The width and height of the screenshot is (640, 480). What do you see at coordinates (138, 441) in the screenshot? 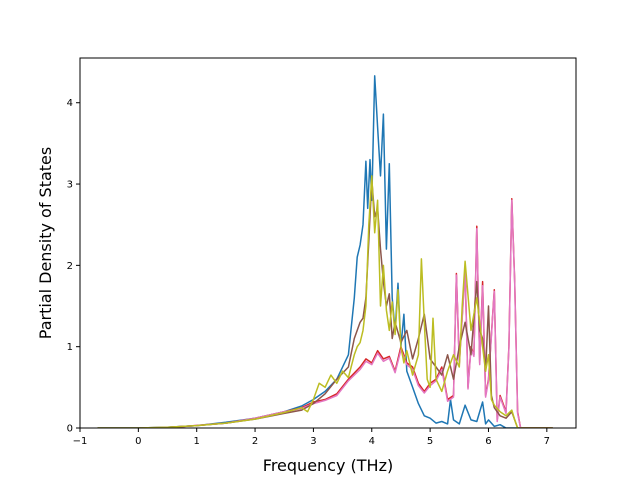
I see `x-tick-label: 0` at bounding box center [138, 441].